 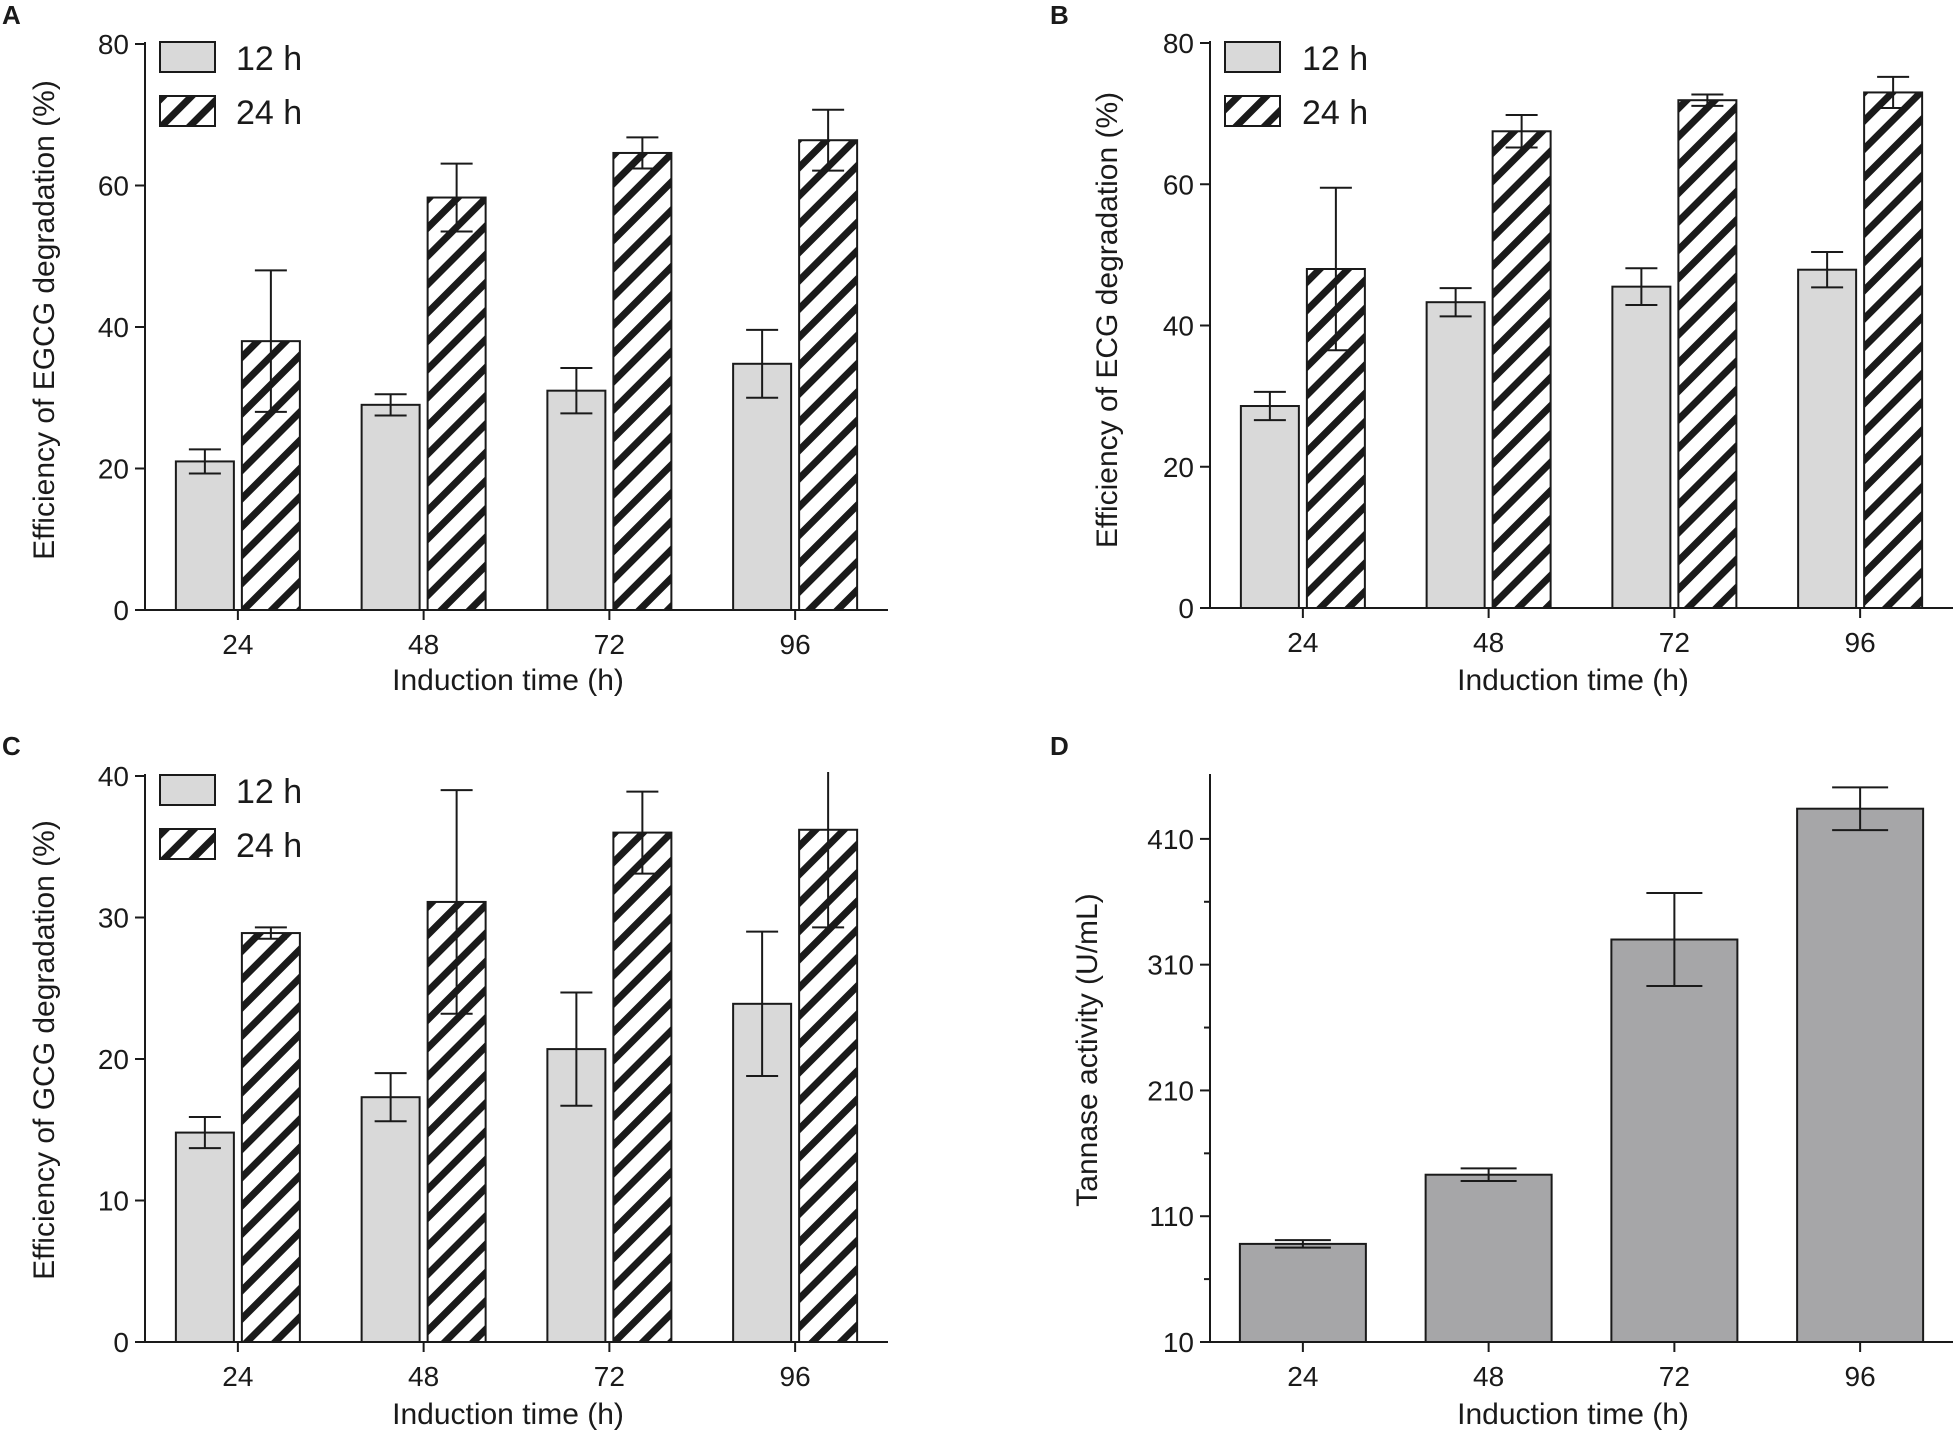 What do you see at coordinates (1087, 1049) in the screenshot?
I see `y-axis-title: Tannase activity (U/mL)` at bounding box center [1087, 1049].